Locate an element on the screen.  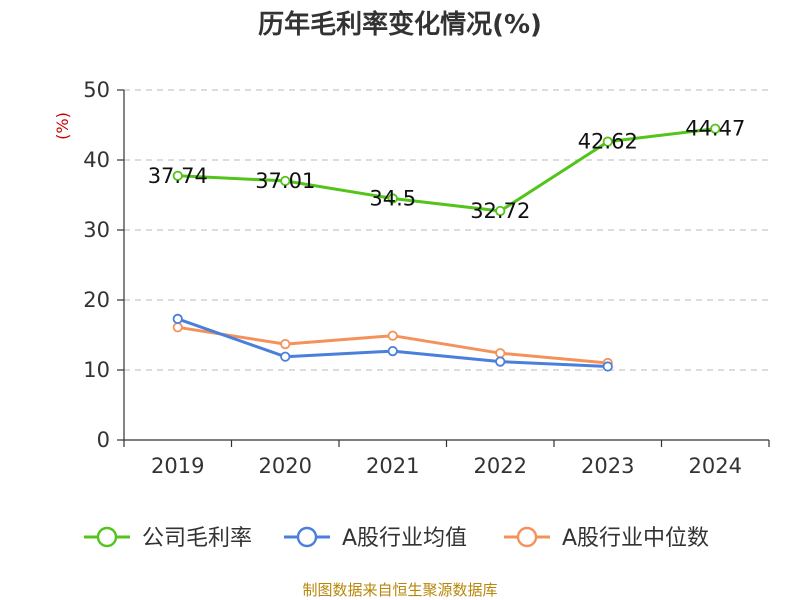
legend: 公司毛利率 A股行业均值 A股行业中位数 is located at coordinates (396, 538).